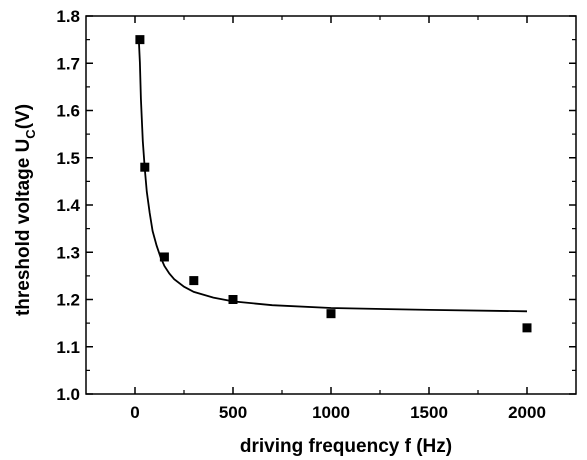  I want to click on y-tick-label: 1.7, so click(68, 63).